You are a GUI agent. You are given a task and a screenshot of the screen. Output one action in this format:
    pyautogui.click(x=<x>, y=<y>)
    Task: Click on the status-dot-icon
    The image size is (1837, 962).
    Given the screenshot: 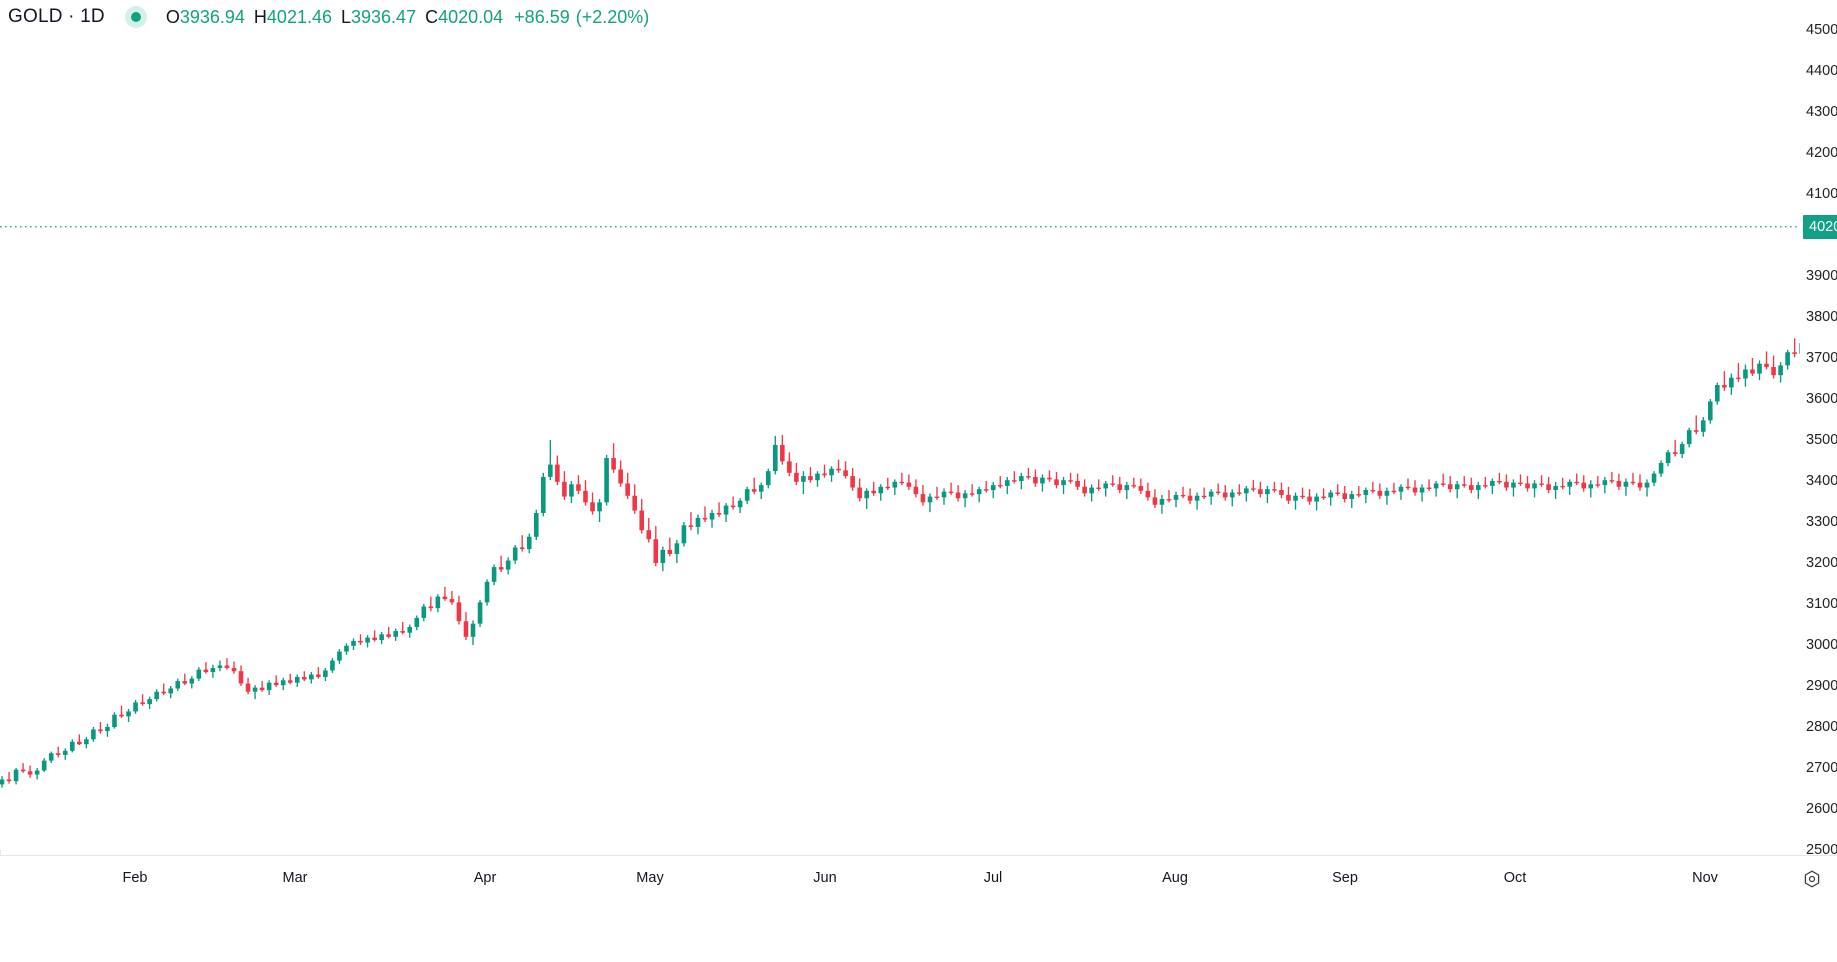 What is the action you would take?
    pyautogui.click(x=136, y=17)
    